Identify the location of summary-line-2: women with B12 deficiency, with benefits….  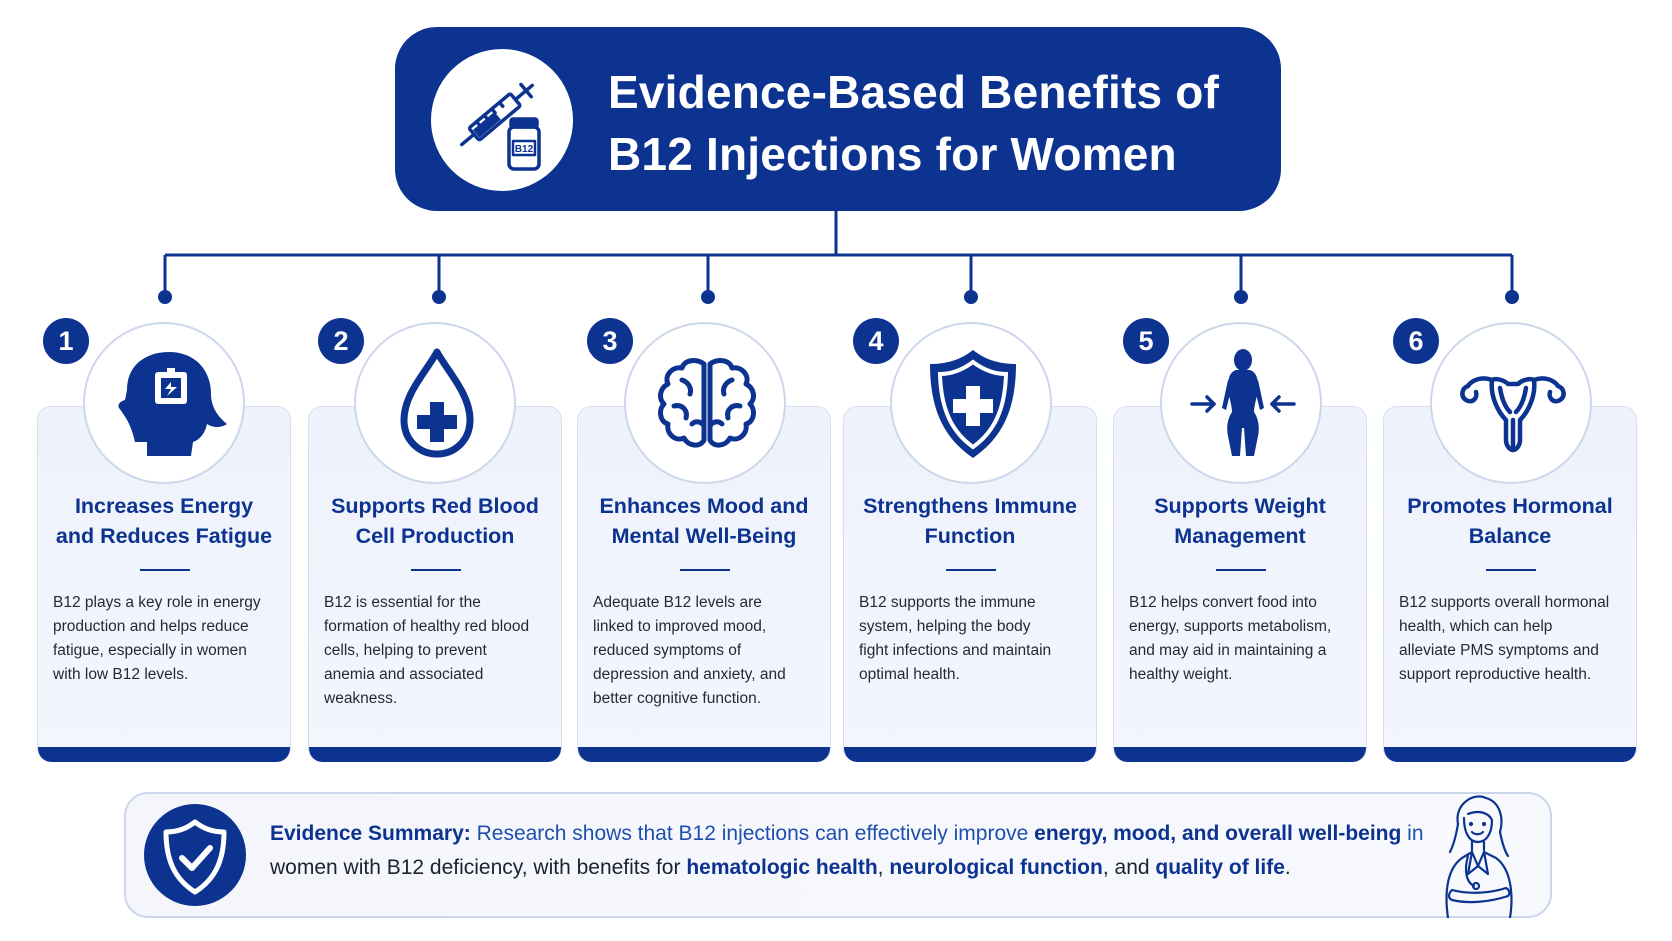
(850, 868).